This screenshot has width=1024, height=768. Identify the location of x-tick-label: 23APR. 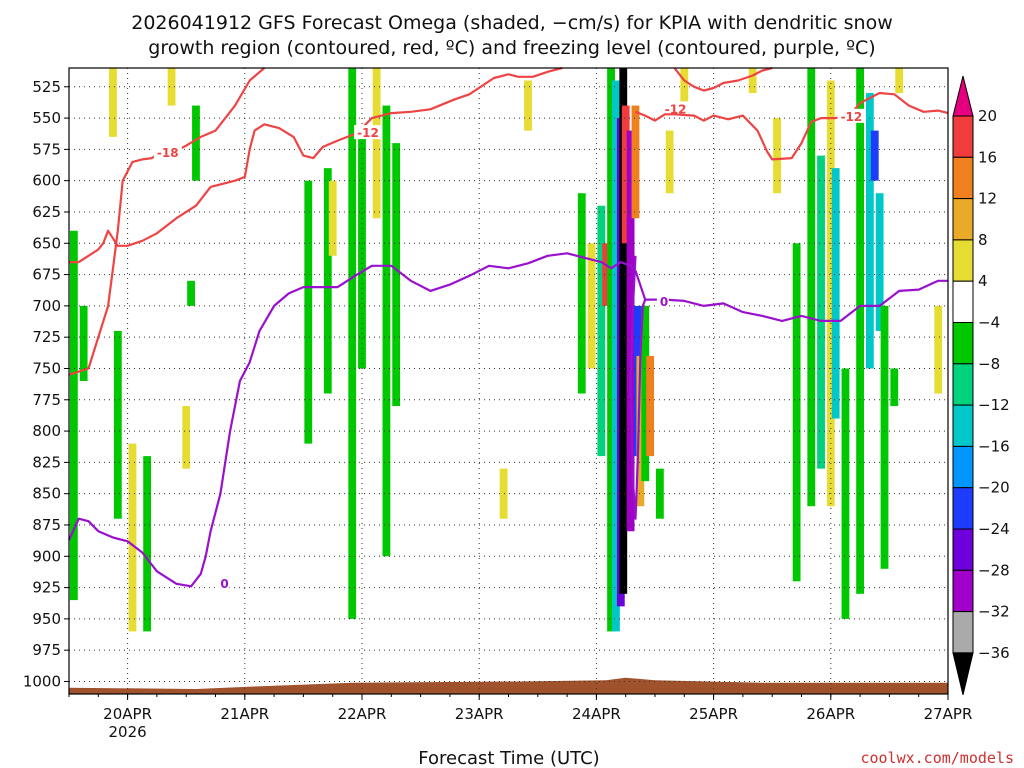
(479, 714).